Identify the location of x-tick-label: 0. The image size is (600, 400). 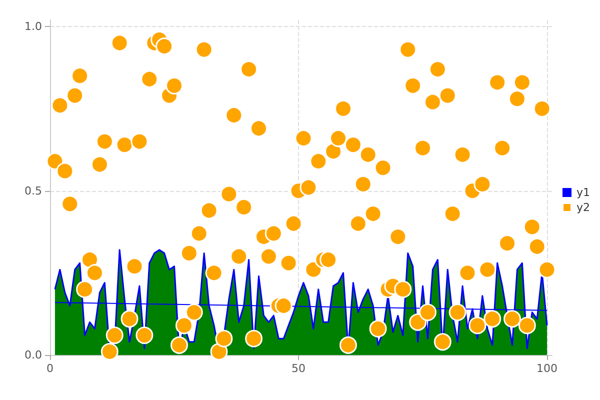
(50, 368).